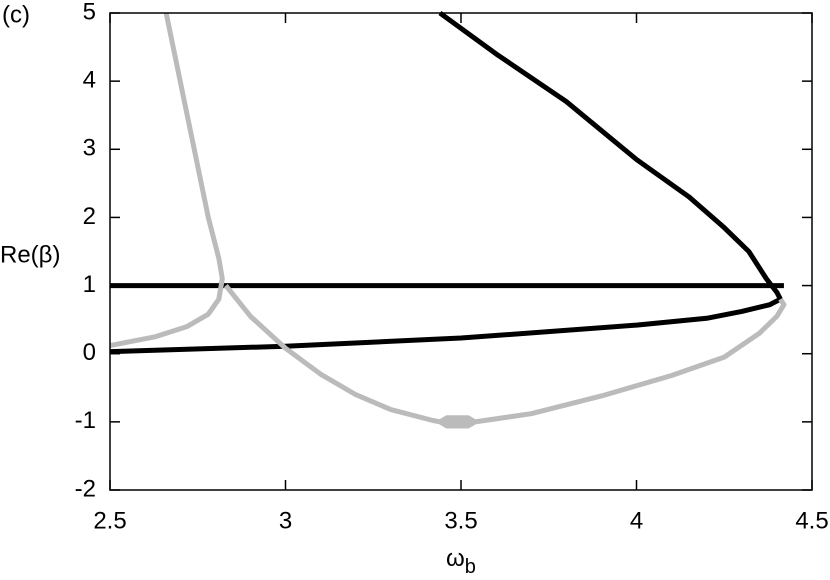 The width and height of the screenshot is (830, 580). I want to click on y-tick-label: 2, so click(89, 216).